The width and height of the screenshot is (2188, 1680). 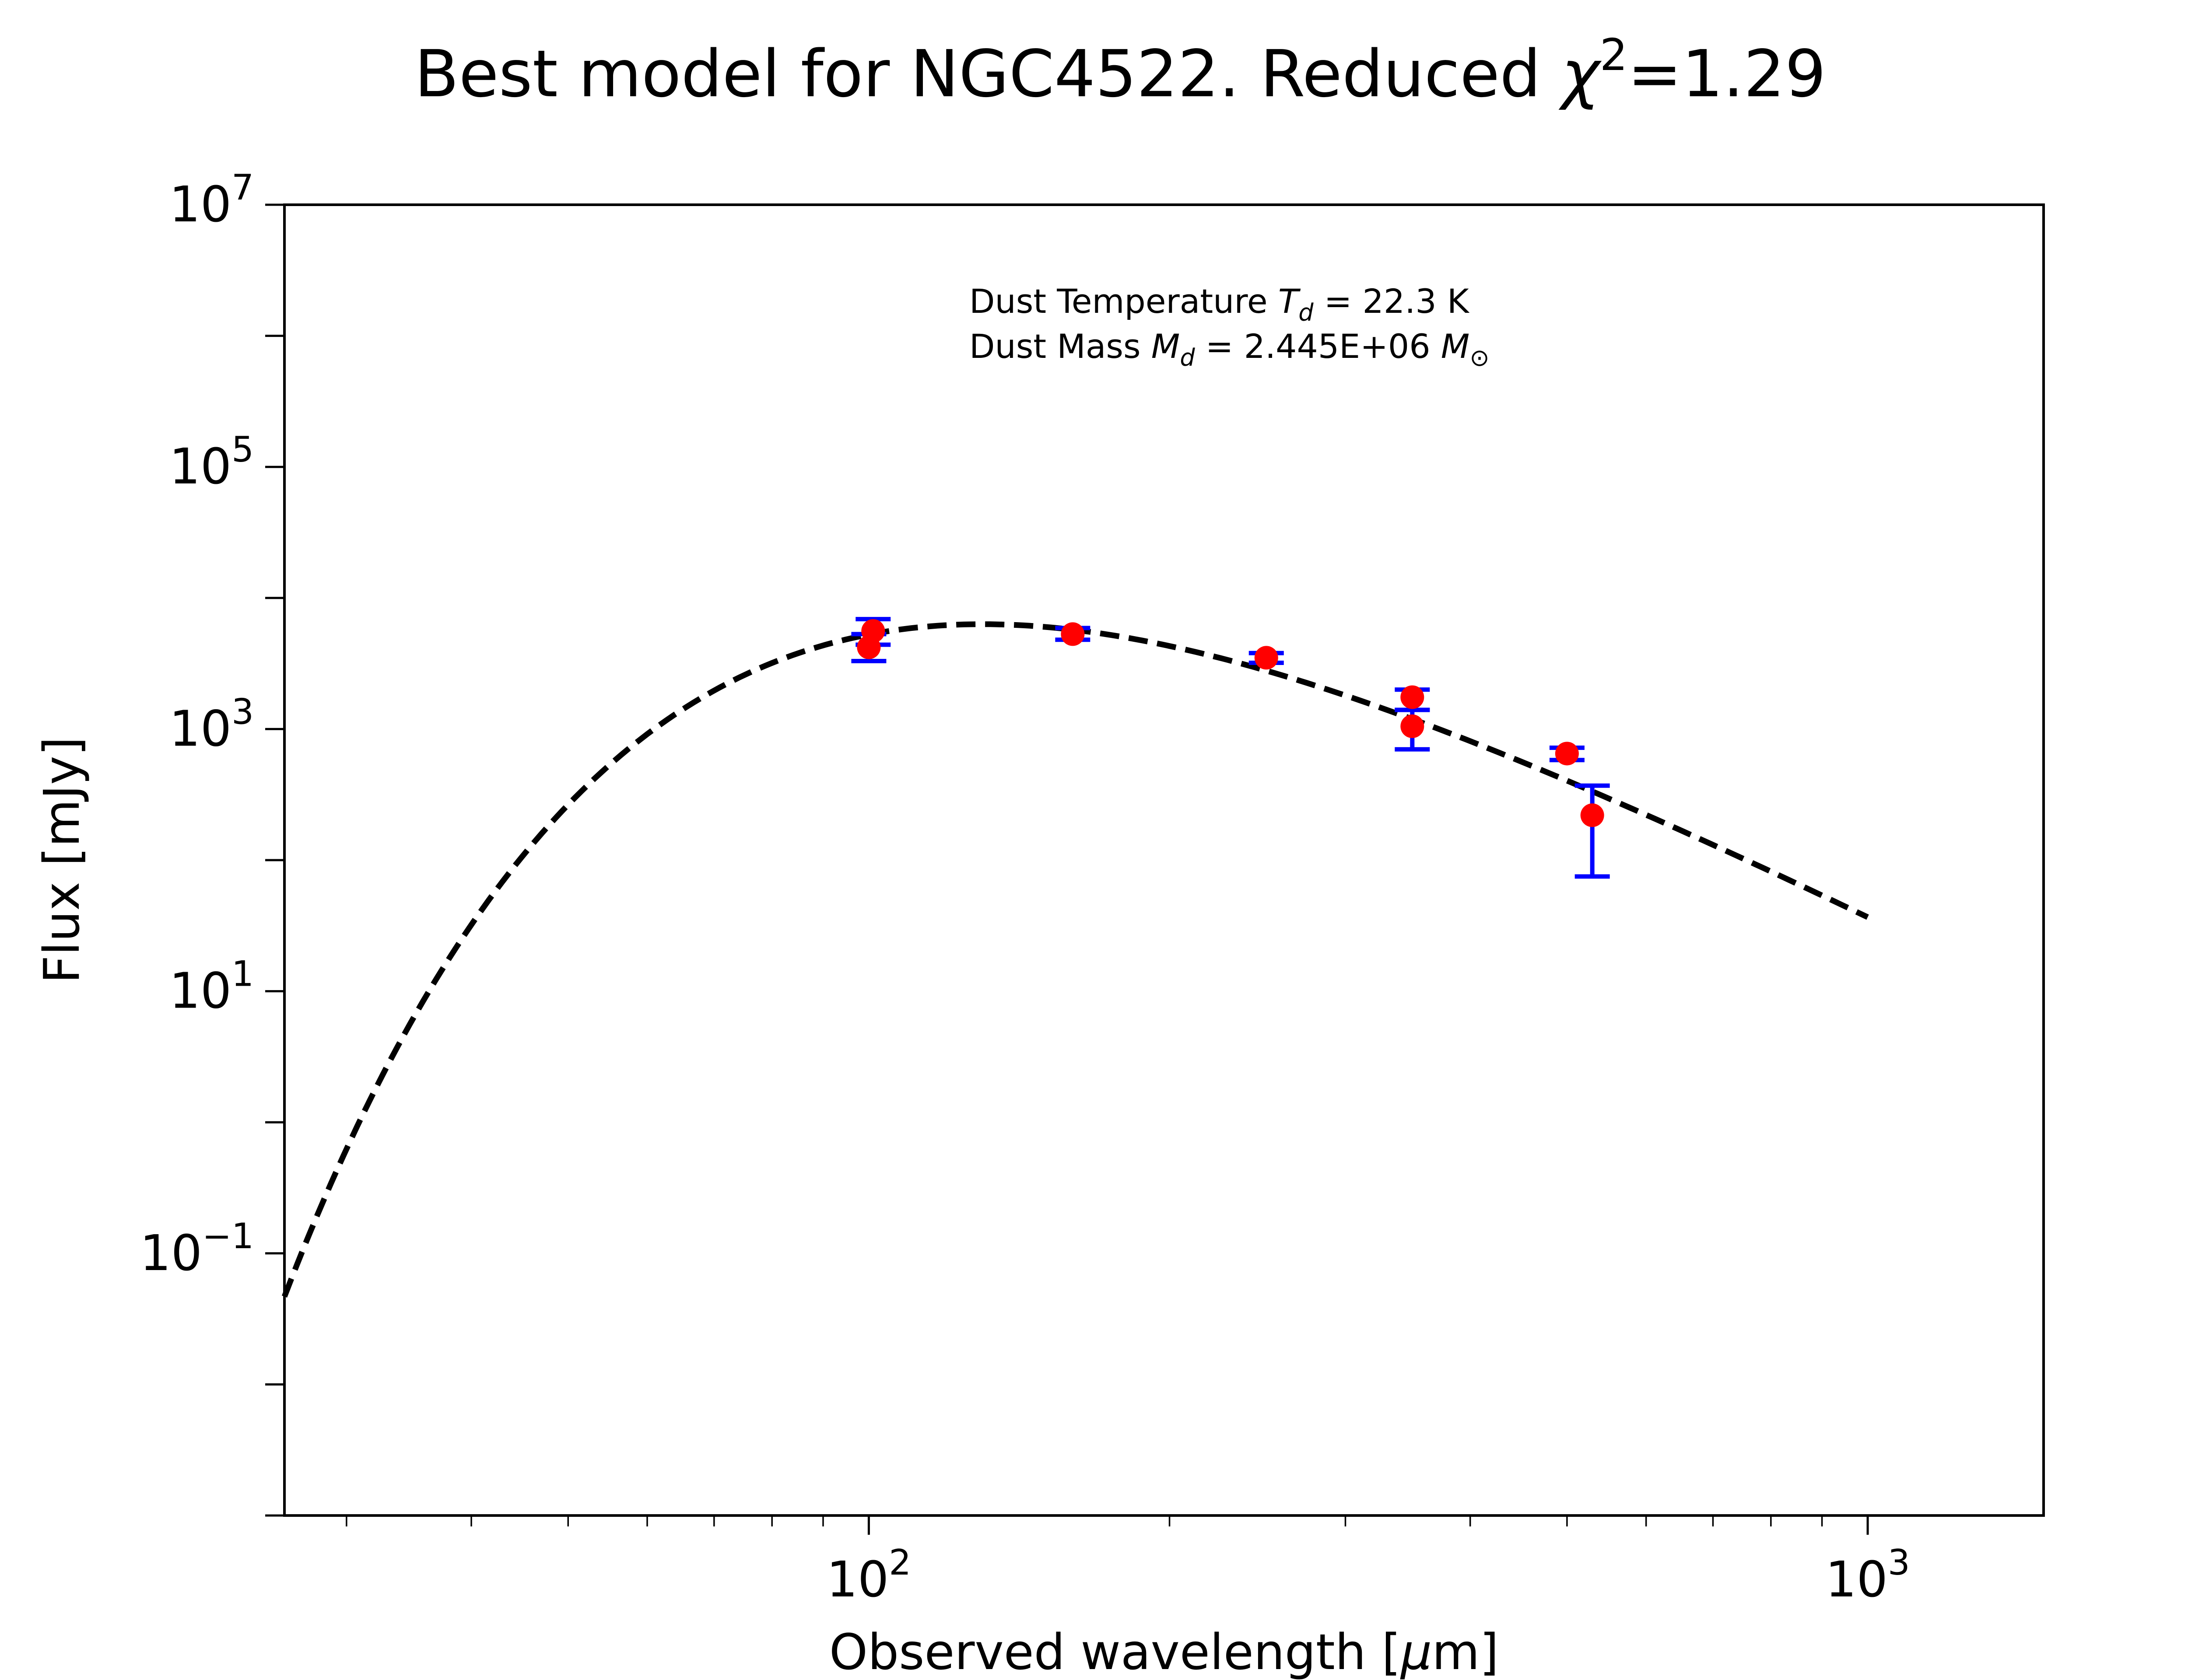 I want to click on x-tick-label: 10³, so click(x=1868, y=1575).